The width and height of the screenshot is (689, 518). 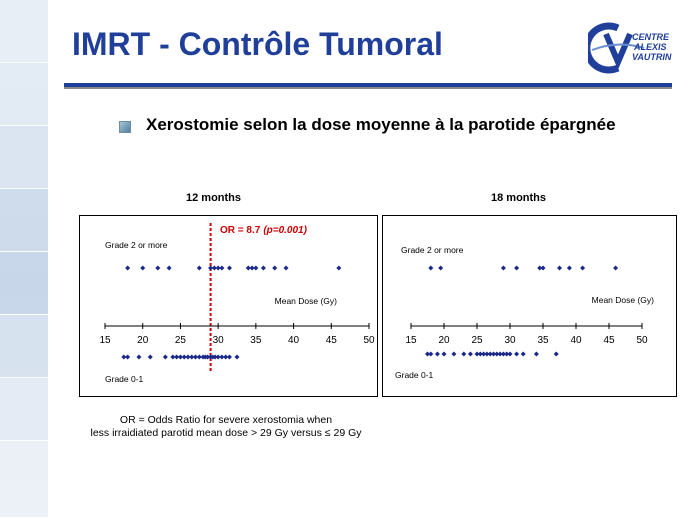 What do you see at coordinates (240, 230) in the screenshot?
I see `odds-ratio-value: OR = 8.7` at bounding box center [240, 230].